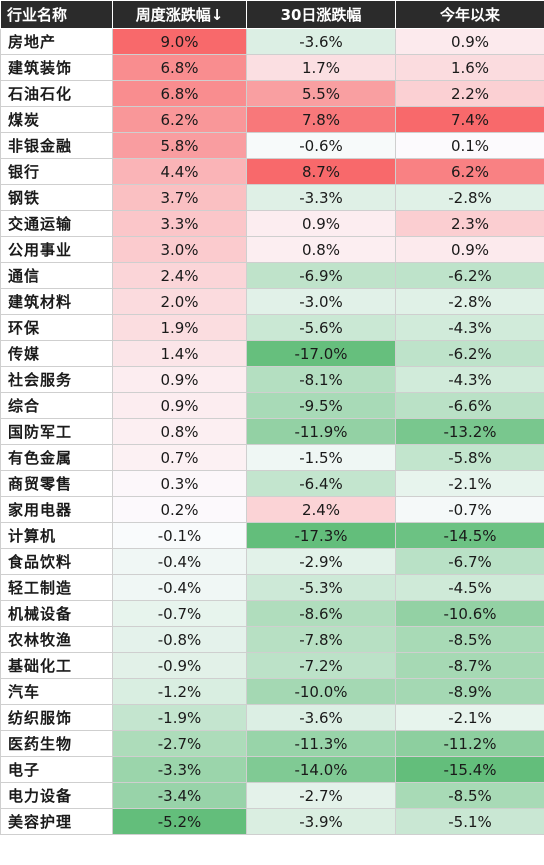  I want to click on industry-name-cell: 机械设备, so click(56, 613).